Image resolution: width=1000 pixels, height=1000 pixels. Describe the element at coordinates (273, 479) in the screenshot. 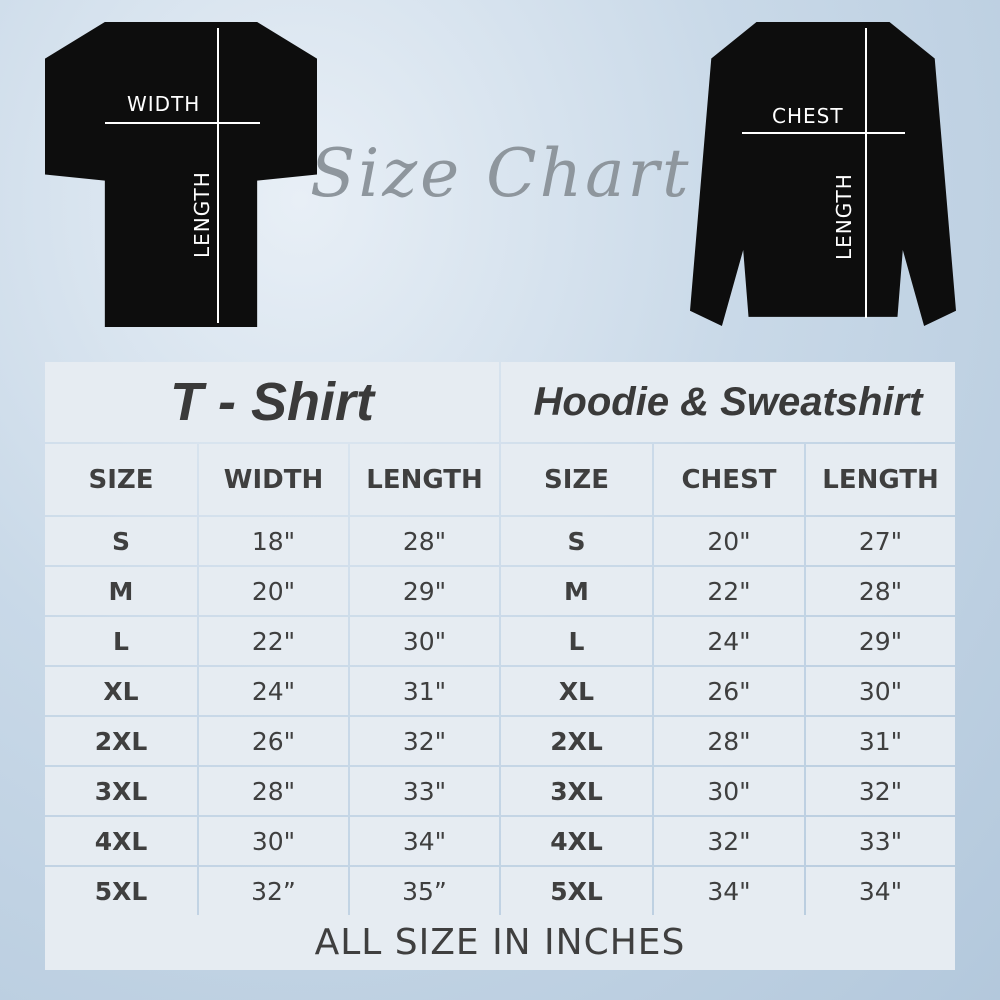

I see `column-header: WIDTH` at that location.